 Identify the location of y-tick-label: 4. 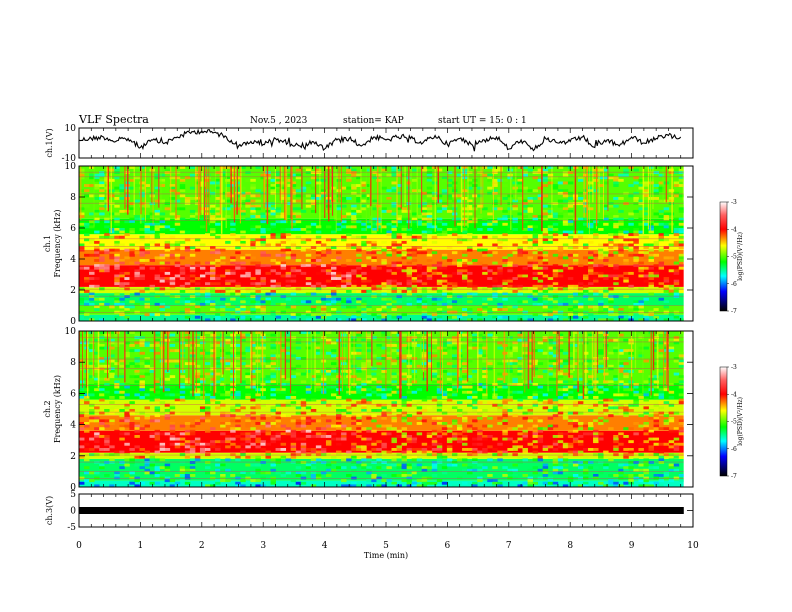
(73, 260).